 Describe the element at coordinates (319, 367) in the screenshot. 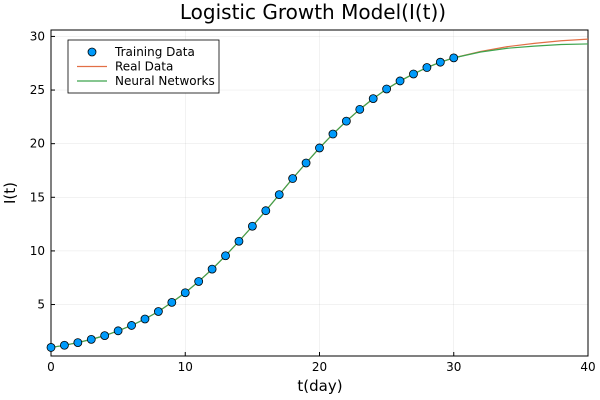

I see `x-tick-label: 20` at that location.